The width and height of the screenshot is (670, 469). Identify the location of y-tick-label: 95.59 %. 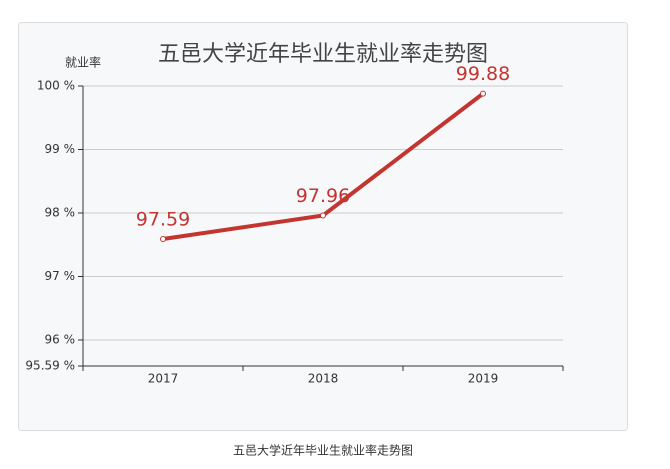
(50, 366).